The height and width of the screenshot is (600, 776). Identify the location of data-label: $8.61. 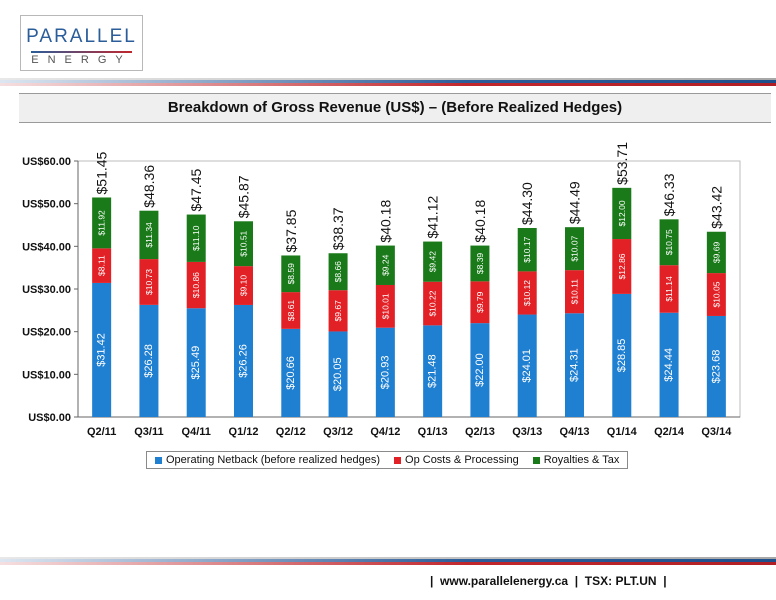
(291, 311).